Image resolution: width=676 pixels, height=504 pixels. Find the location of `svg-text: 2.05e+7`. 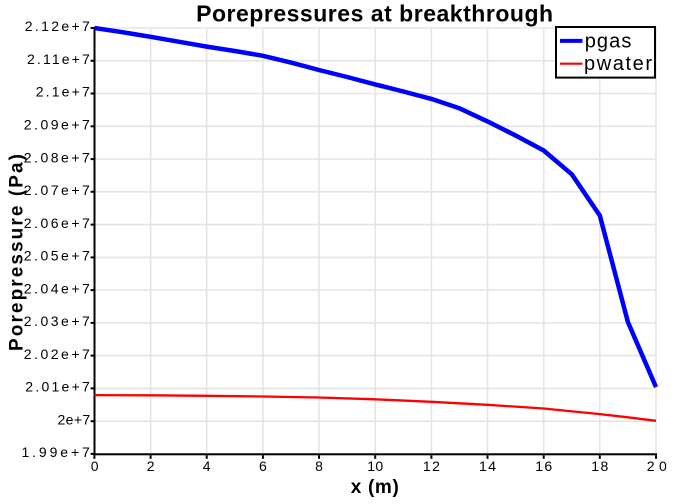

svg-text: 2.05e+7 is located at coordinates (57, 256).